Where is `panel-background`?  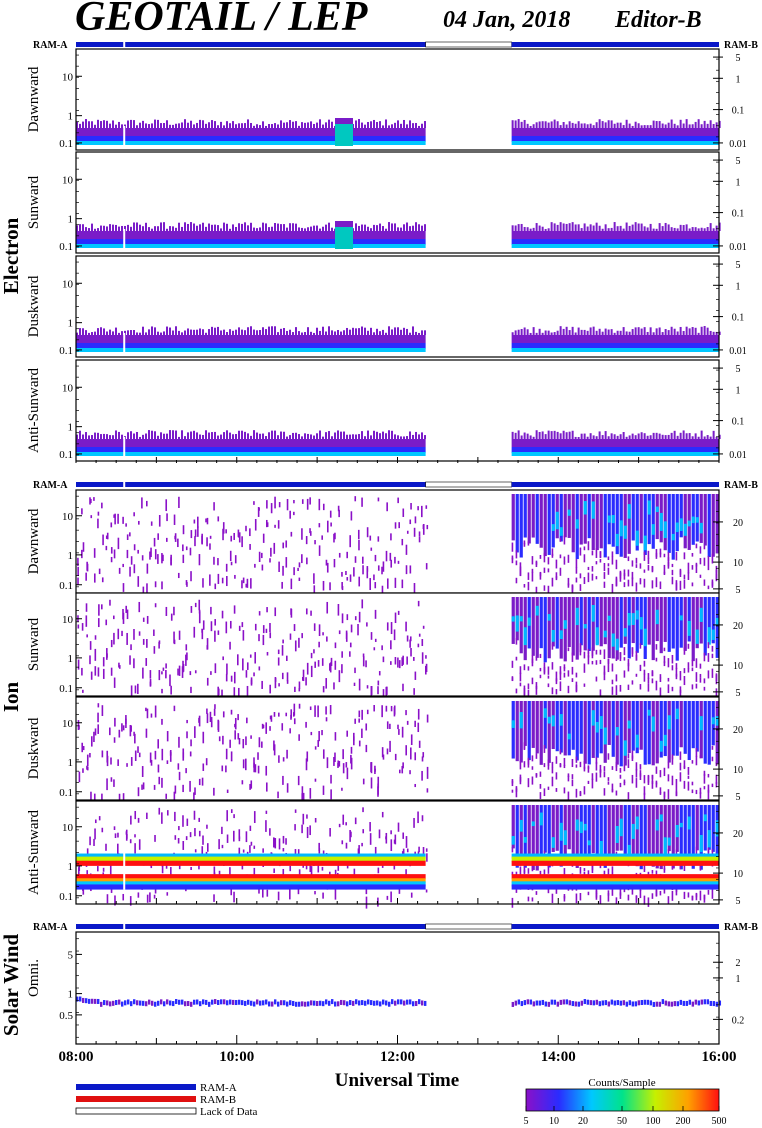 panel-background is located at coordinates (397, 988).